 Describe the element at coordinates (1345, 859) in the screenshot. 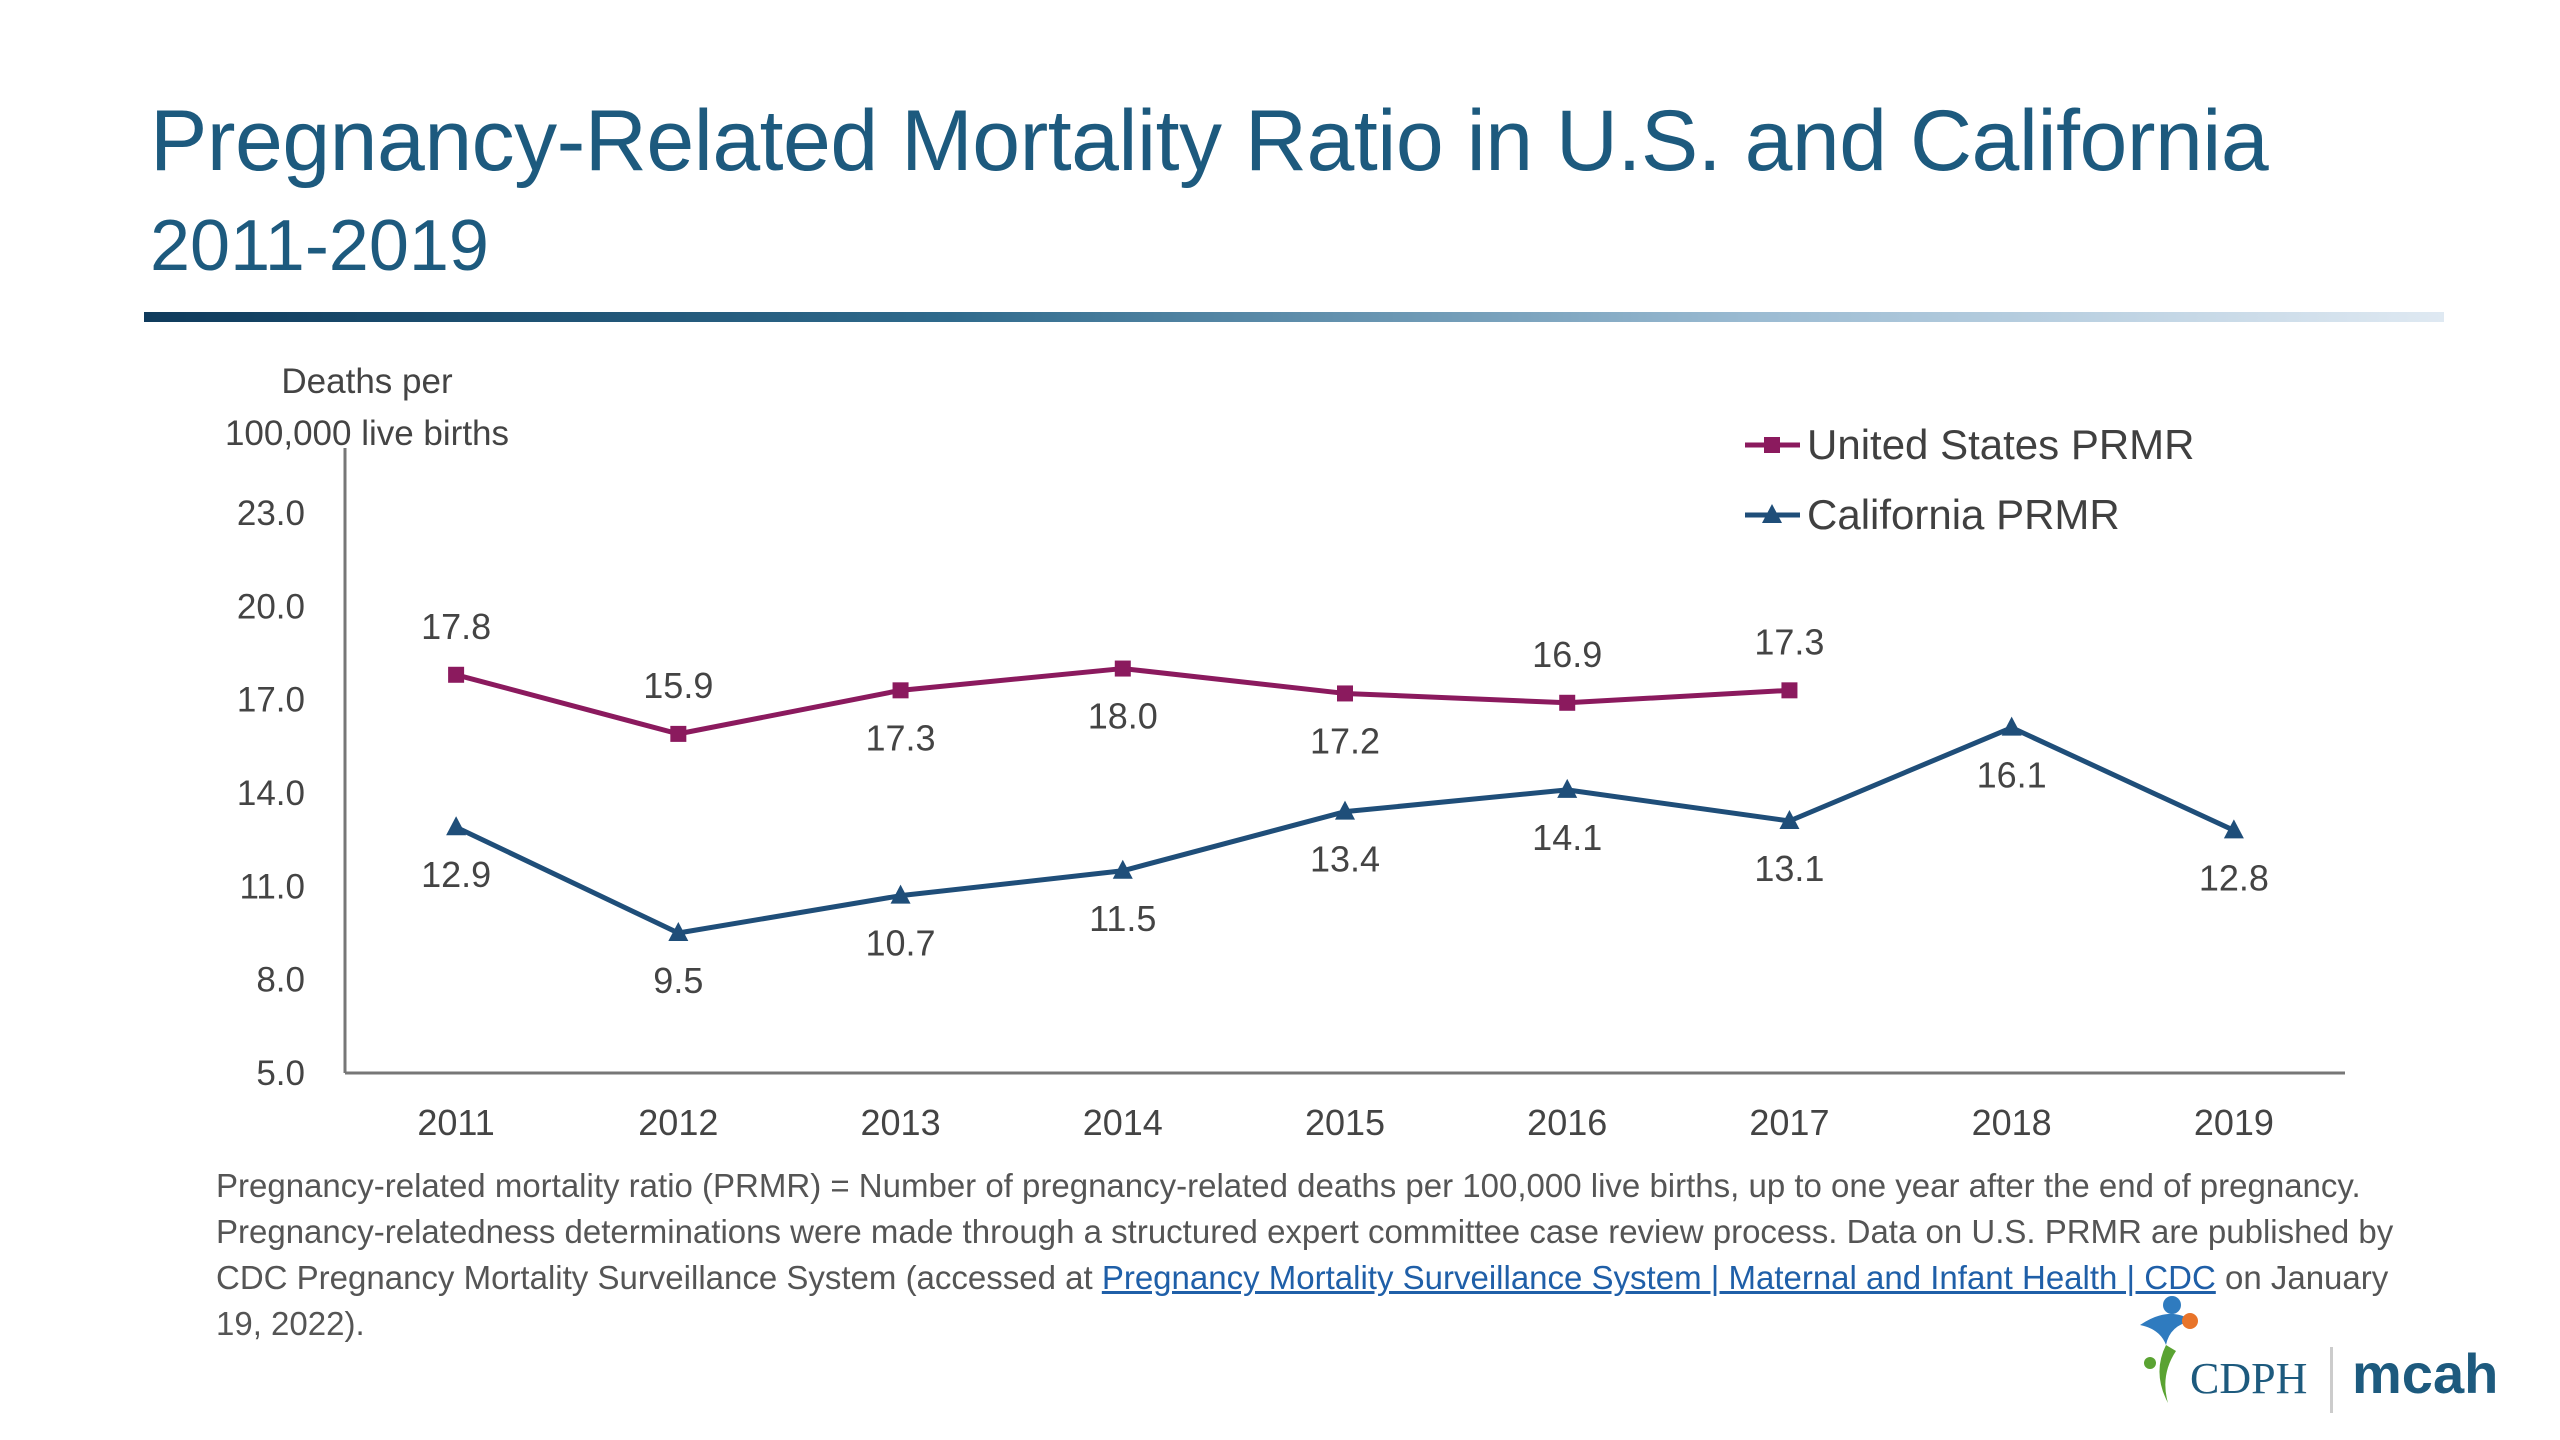

I see `data-label-ca: 13.4` at that location.